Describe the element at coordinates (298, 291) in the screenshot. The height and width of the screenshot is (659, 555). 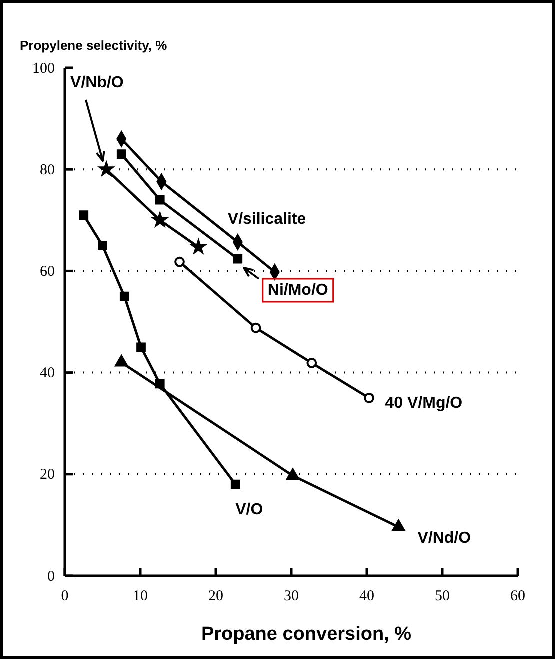
I see `series-label: Ni/Mo/O` at that location.